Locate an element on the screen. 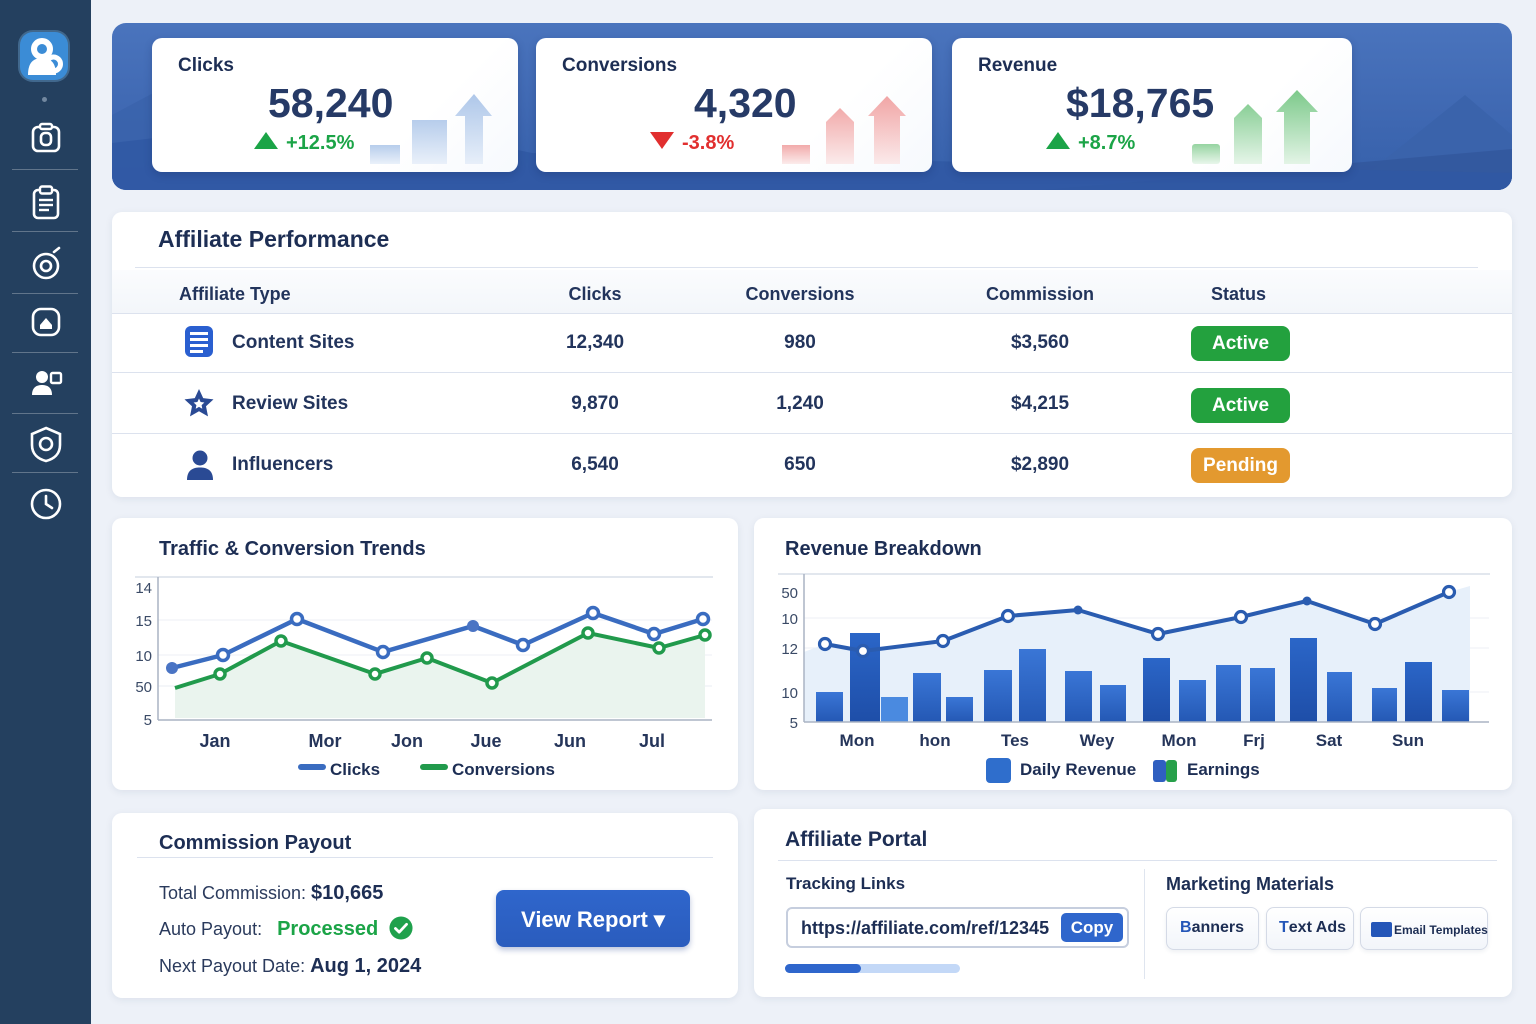 This screenshot has width=1536, height=1024. svg-text: Mor is located at coordinates (325, 741).